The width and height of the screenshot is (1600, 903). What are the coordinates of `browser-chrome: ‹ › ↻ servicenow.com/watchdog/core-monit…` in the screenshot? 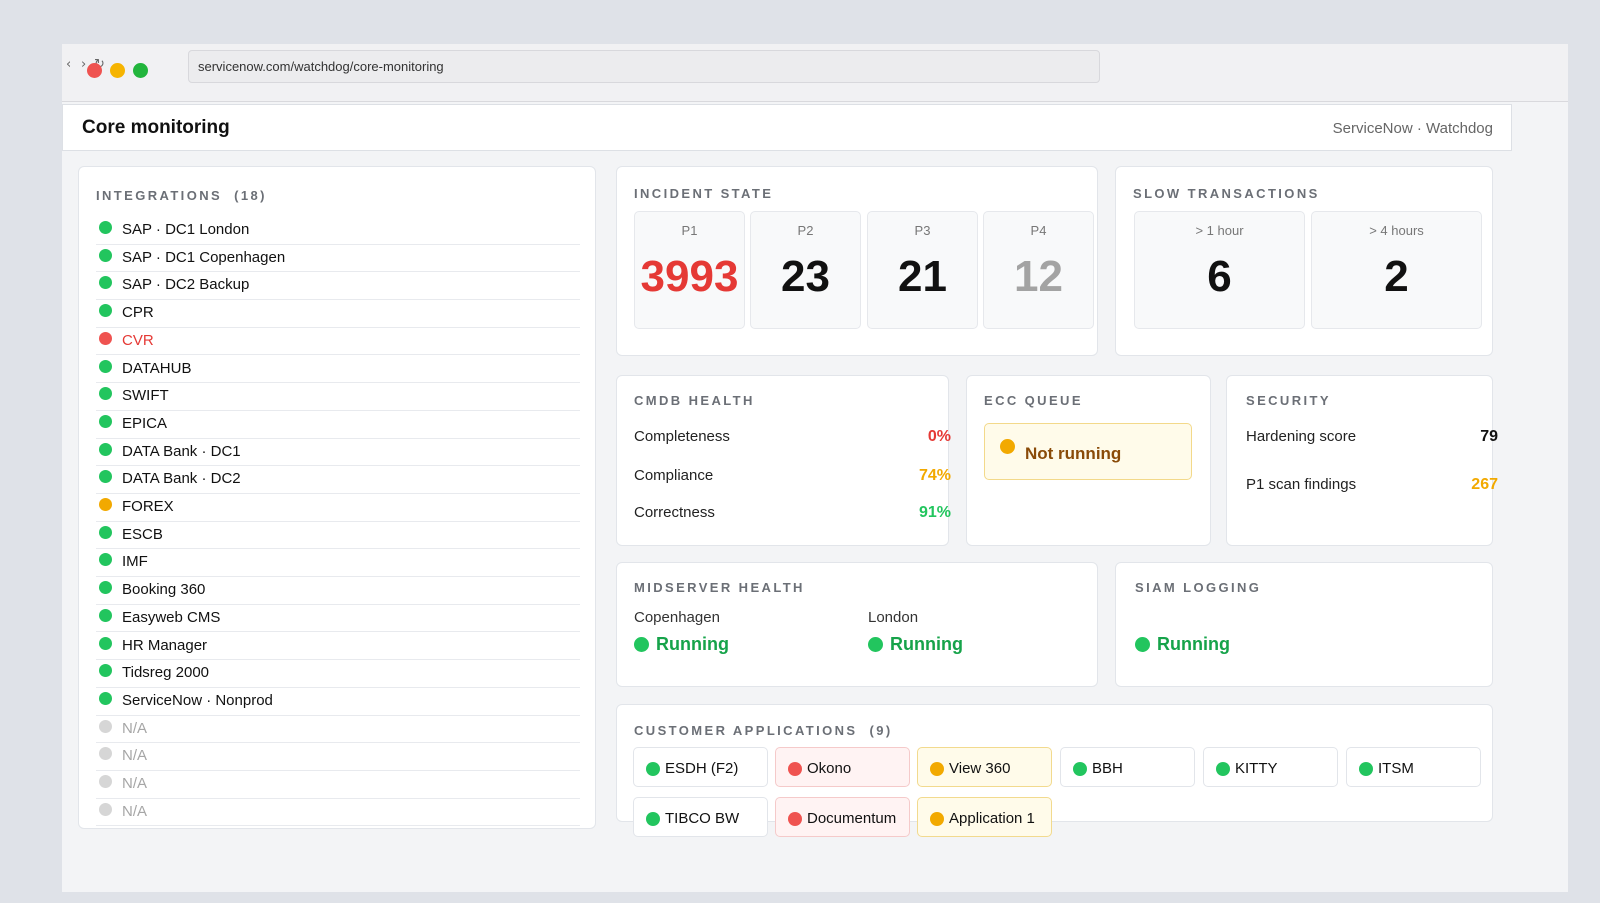 It's located at (815, 73).